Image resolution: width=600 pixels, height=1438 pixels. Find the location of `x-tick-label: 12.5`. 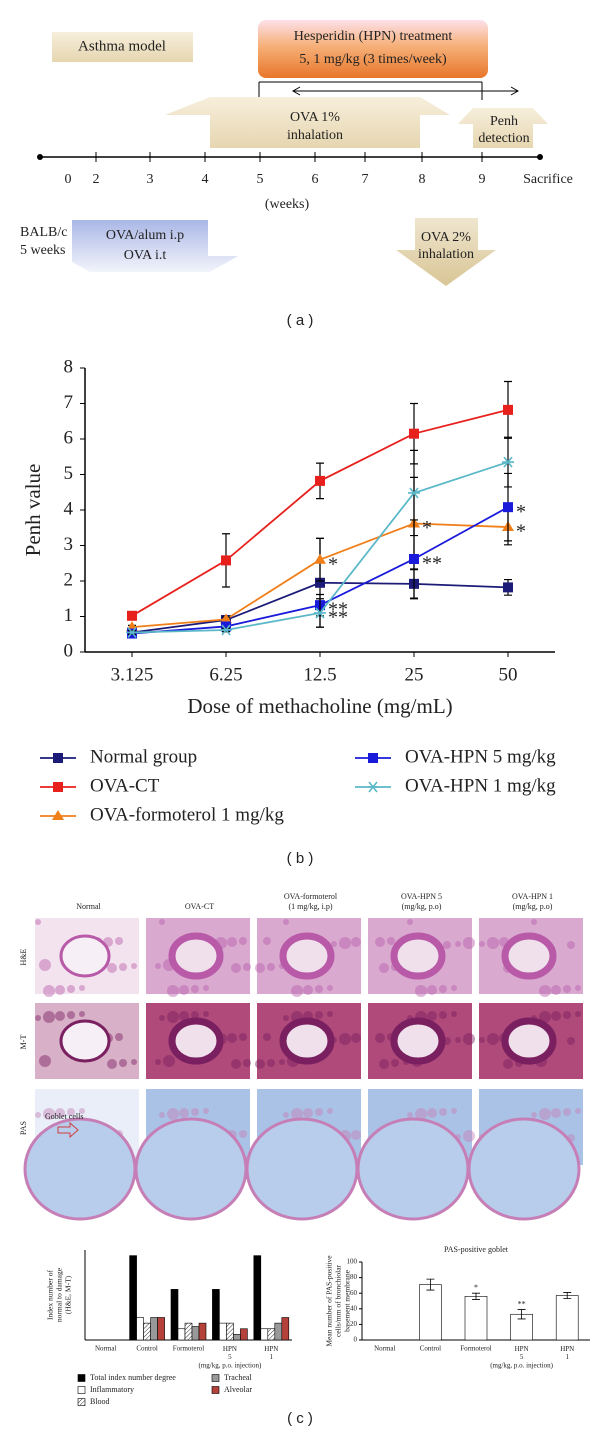

x-tick-label: 12.5 is located at coordinates (319, 674).